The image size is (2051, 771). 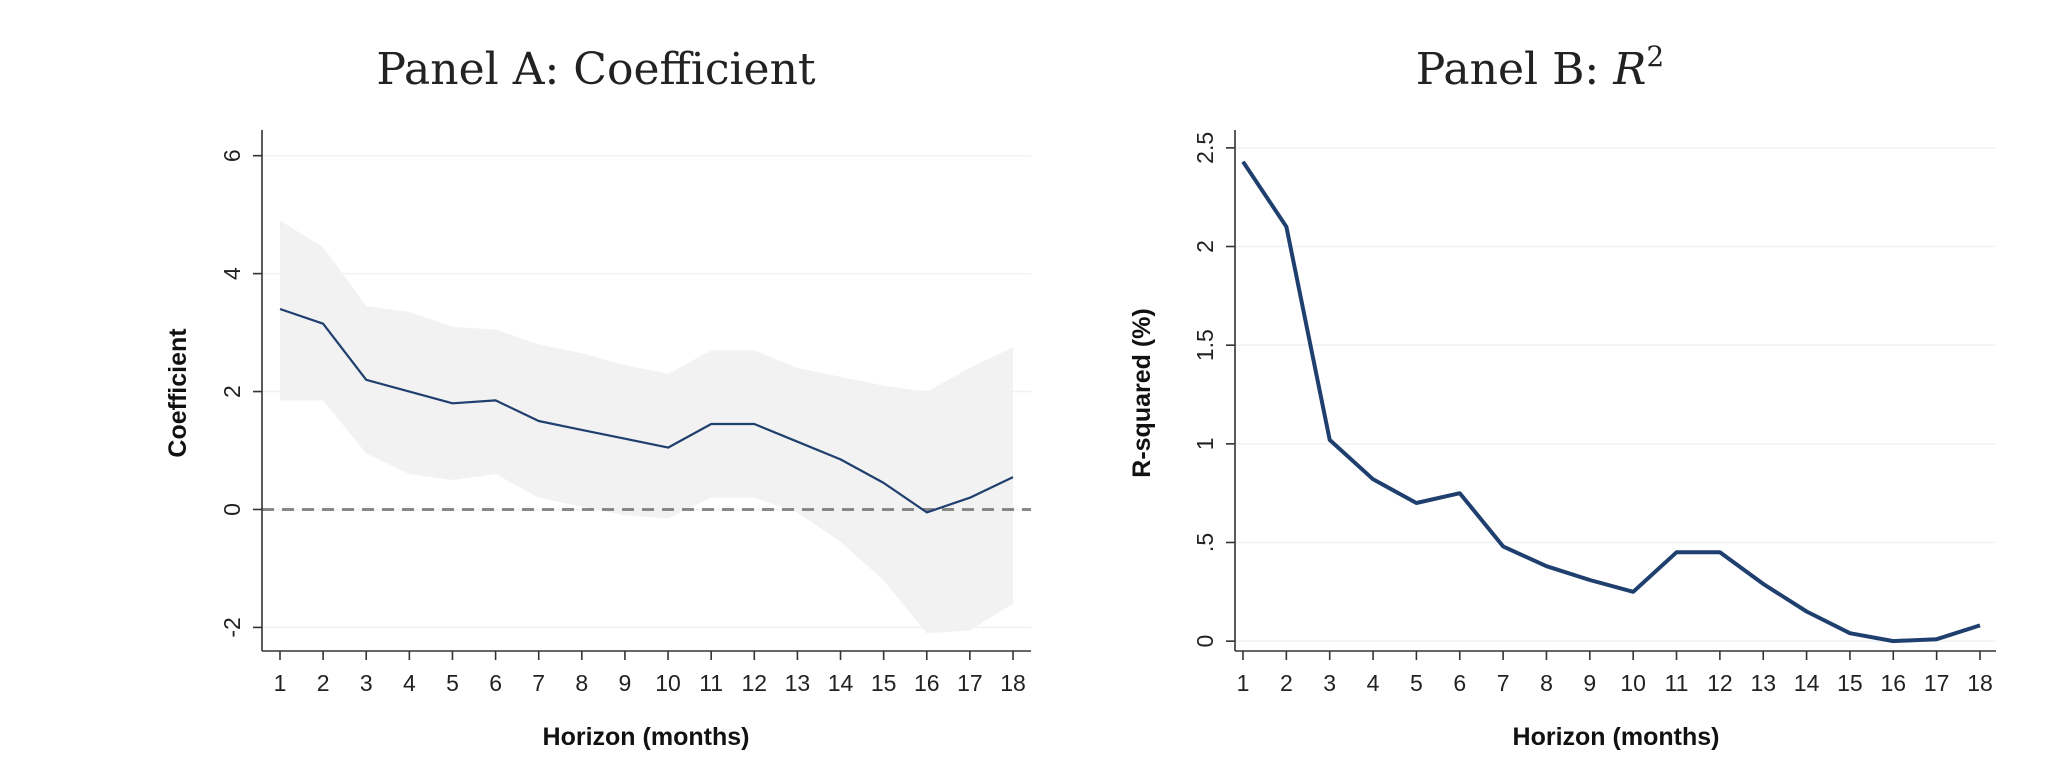 I want to click on panel-a-y-tick-label: -2, so click(x=232, y=627).